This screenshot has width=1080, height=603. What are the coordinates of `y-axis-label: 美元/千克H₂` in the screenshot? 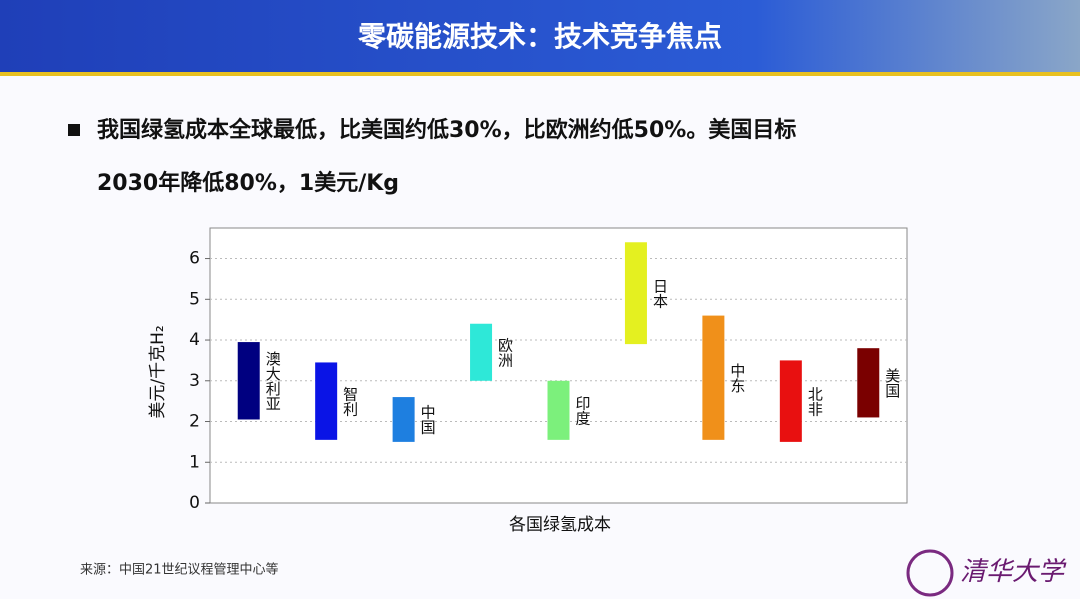 It's located at (158, 371).